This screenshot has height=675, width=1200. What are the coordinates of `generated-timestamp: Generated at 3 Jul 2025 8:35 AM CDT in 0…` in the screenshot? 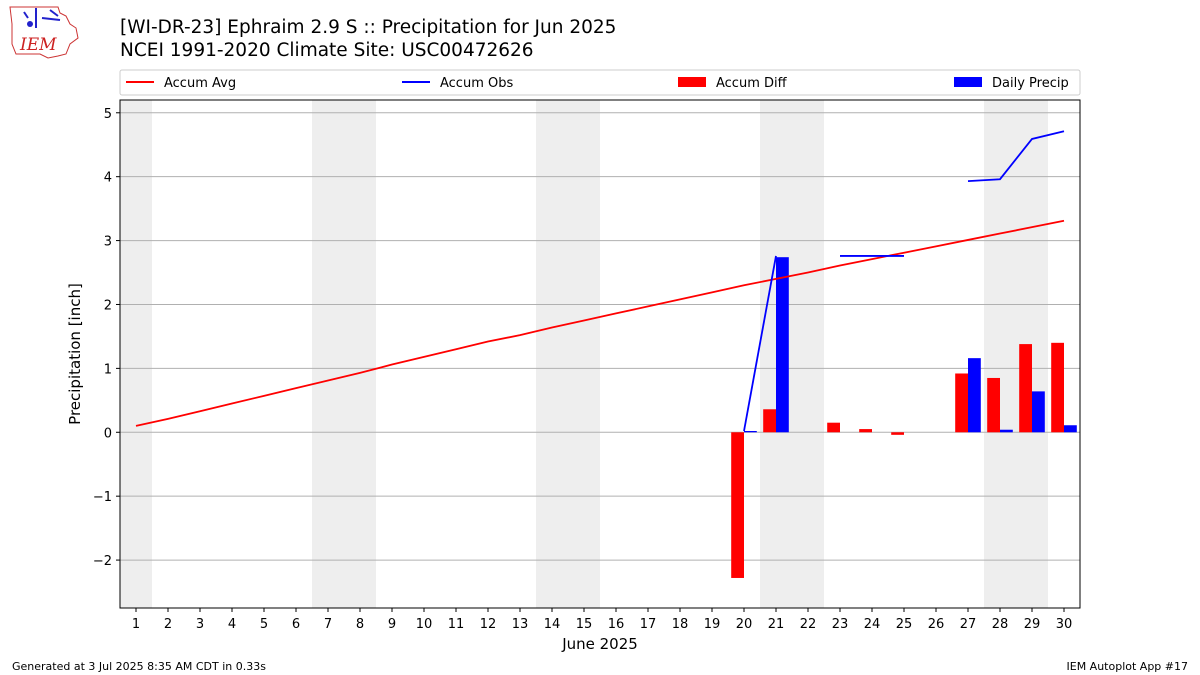 It's located at (139, 666).